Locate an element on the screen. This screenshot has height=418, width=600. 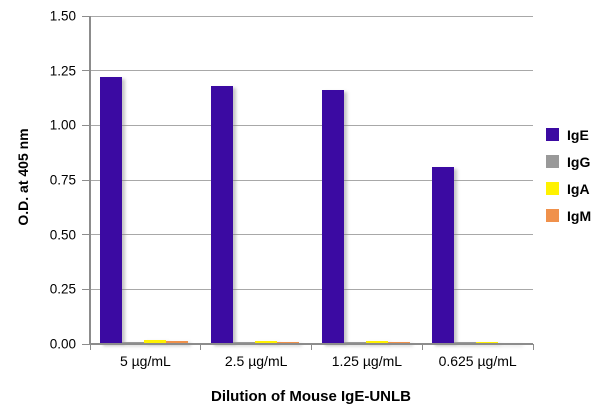
x-category-label: 0.625 µg/mL is located at coordinates (477, 361).